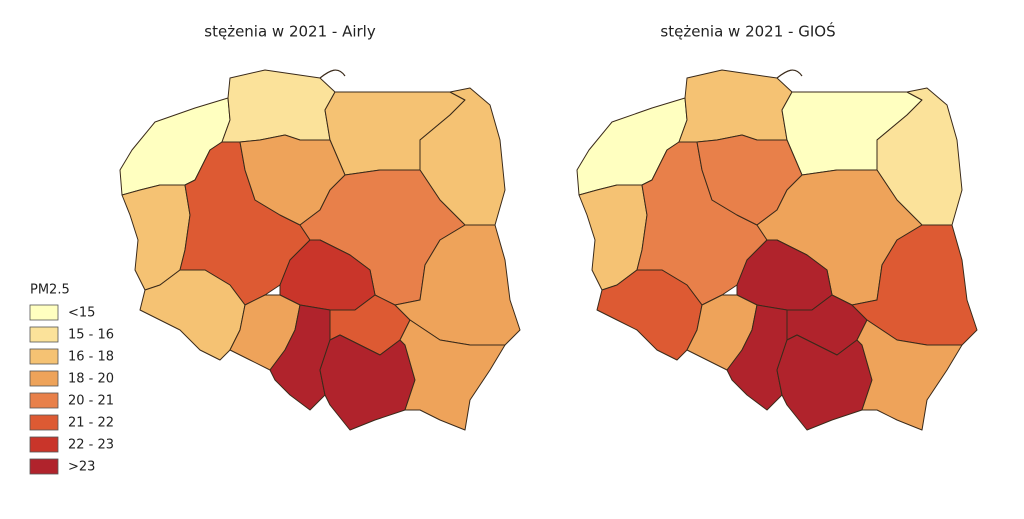 The width and height of the screenshot is (1024, 519). What do you see at coordinates (81, 313) in the screenshot?
I see `legend-label: <15` at bounding box center [81, 313].